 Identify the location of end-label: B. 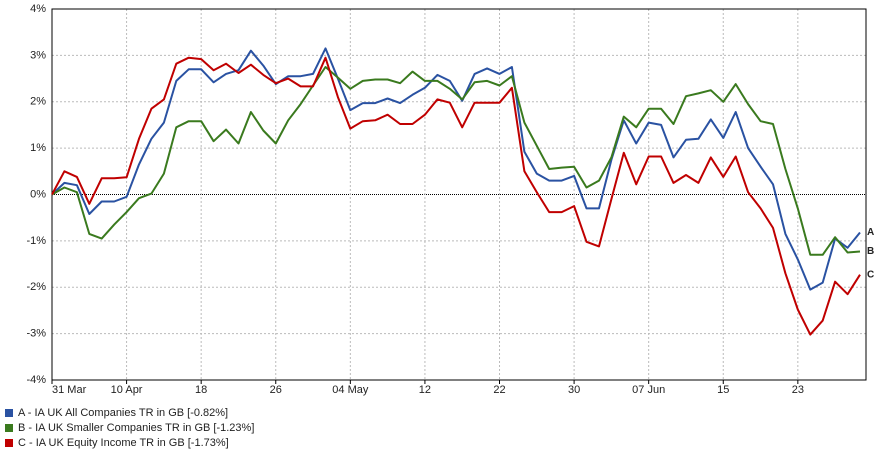
(870, 251).